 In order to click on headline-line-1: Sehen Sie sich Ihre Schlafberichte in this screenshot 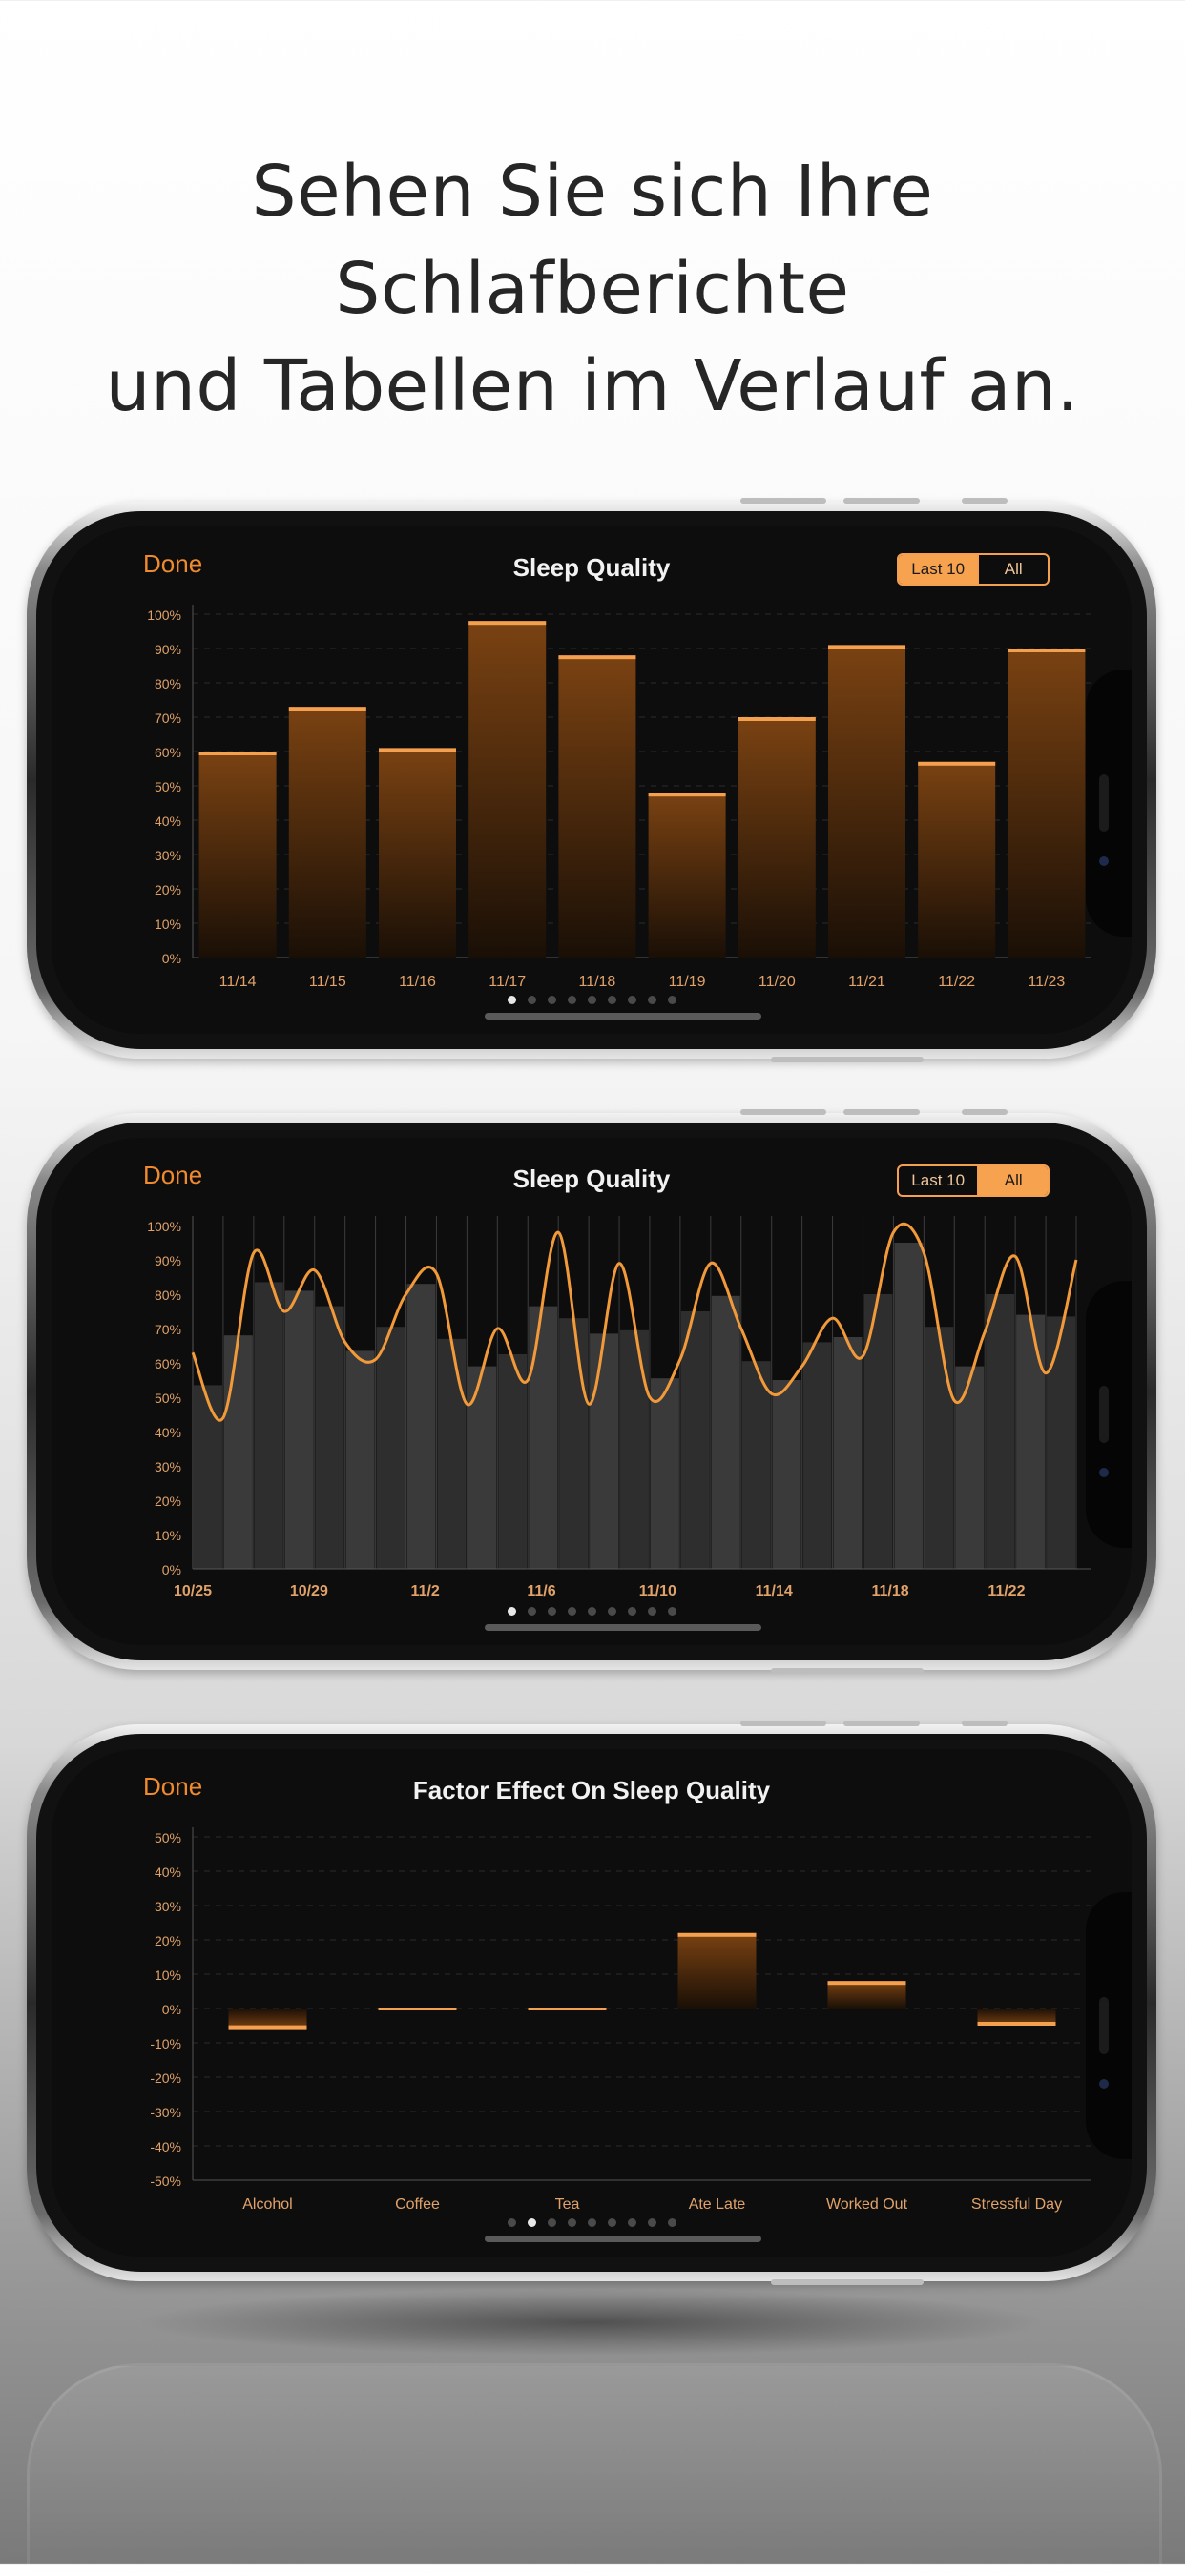, I will do `click(592, 240)`.